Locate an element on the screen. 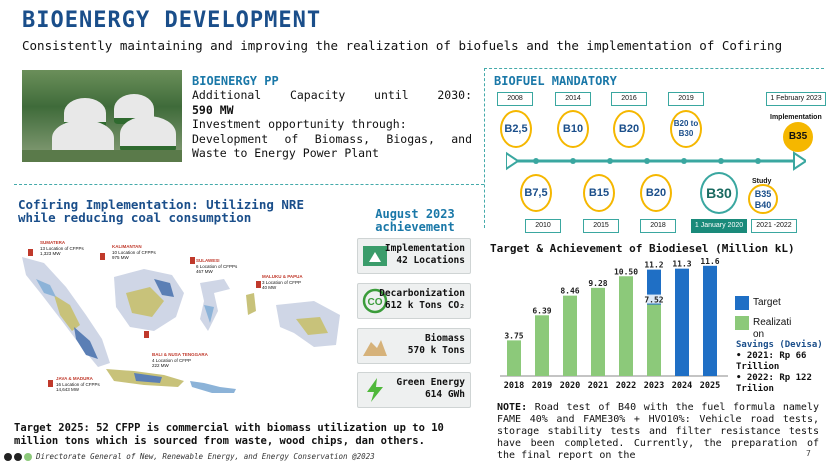  timeline-year-2016: 2016 is located at coordinates (629, 99).